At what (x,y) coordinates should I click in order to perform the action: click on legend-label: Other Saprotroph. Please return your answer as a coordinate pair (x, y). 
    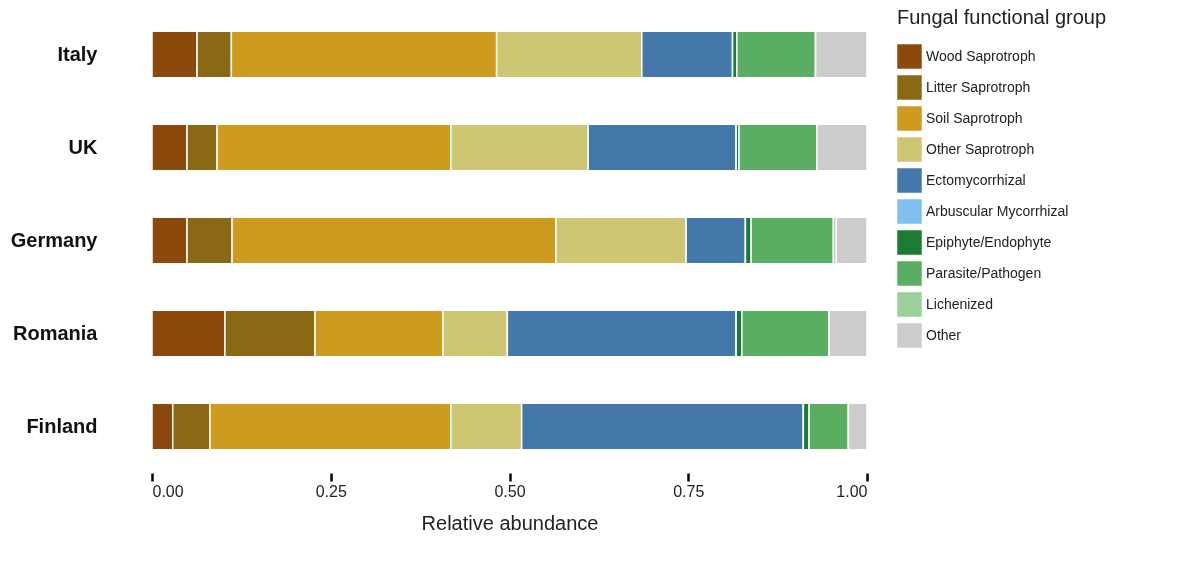
    Looking at the image, I should click on (980, 148).